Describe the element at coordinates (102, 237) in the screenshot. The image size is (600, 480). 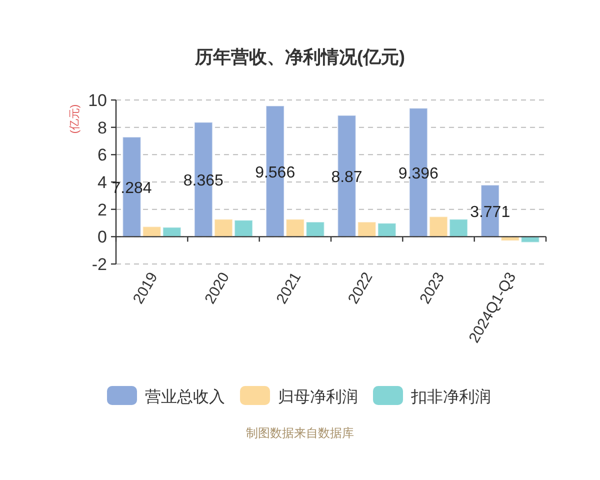
I see `y-tick-label: 0` at that location.